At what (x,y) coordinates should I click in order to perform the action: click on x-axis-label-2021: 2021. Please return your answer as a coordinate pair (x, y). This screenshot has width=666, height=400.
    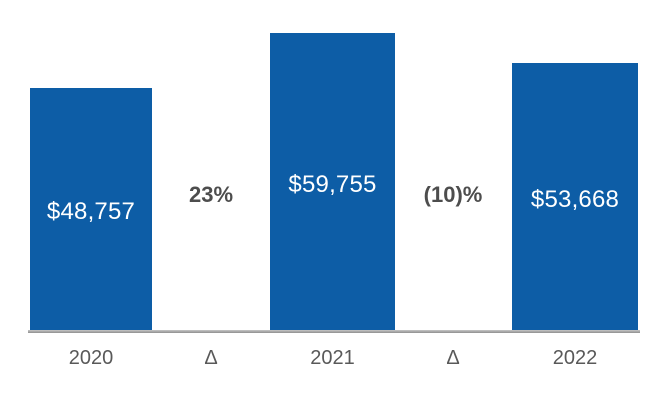
    Looking at the image, I should click on (332, 358).